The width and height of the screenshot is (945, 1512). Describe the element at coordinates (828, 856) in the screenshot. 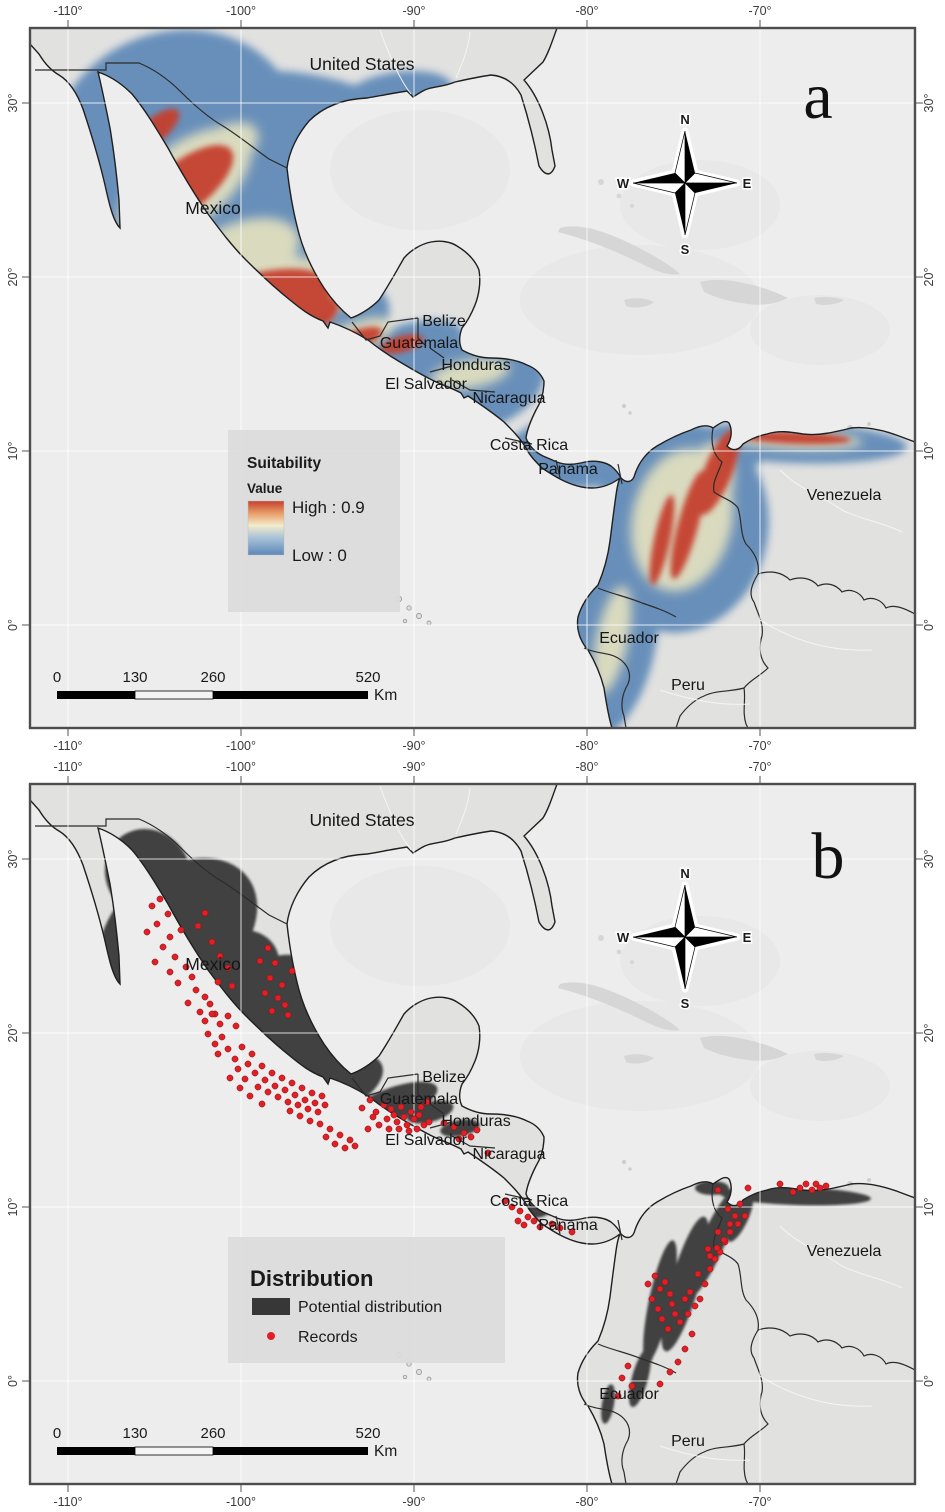

I see `panel-letter-b: b` at that location.